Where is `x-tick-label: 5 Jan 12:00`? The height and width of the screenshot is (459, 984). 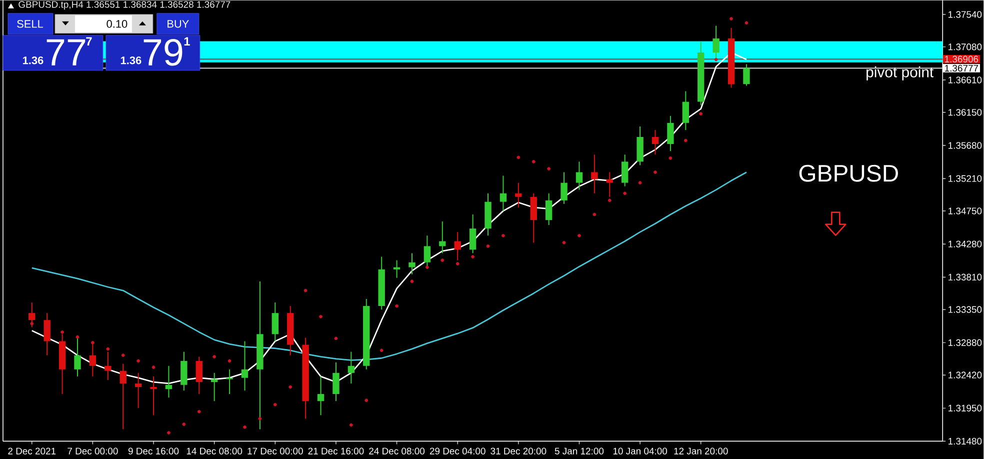
x-tick-label: 5 Jan 12:00 is located at coordinates (579, 451).